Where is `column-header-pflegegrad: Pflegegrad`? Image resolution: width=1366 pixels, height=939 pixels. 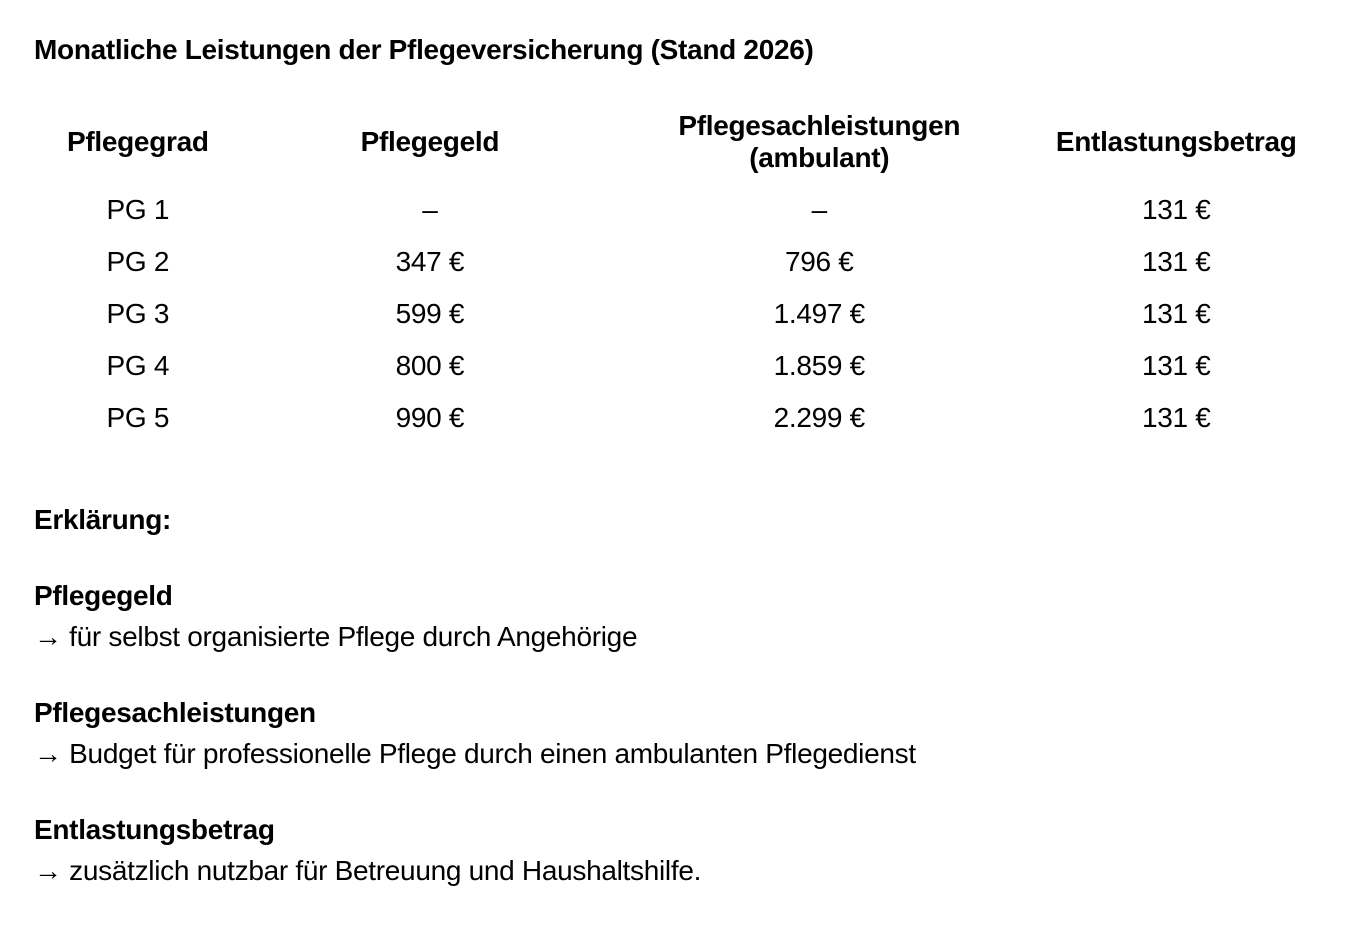
column-header-pflegegrad: Pflegegrad is located at coordinates (137, 142).